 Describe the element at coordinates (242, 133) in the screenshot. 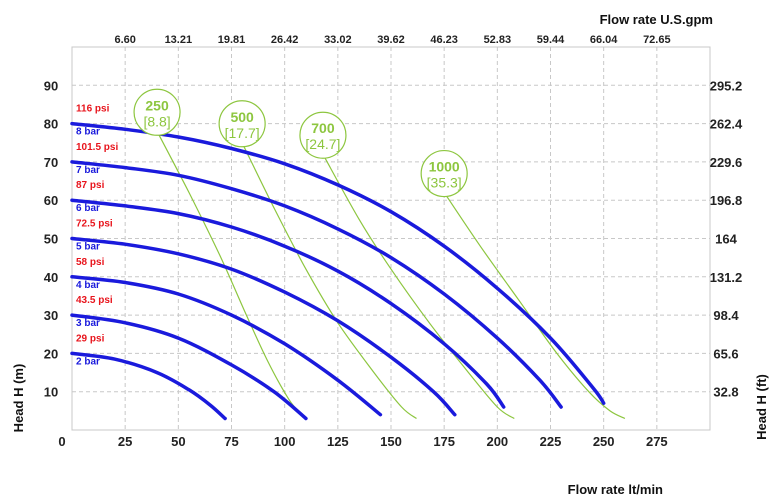

I see `speed-sublabel: [17.7]` at that location.